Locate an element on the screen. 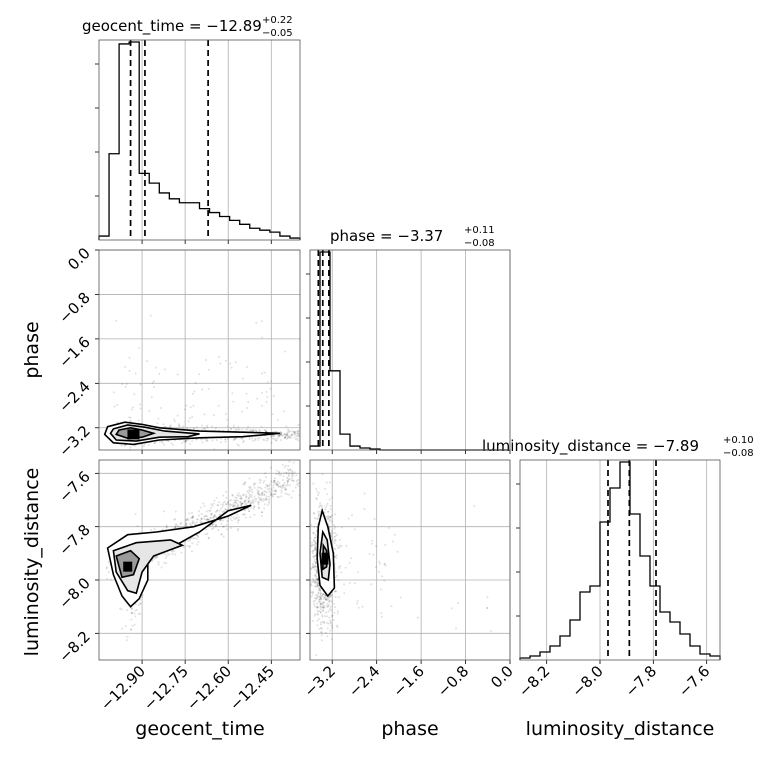 The image size is (760, 760). x-tick-label: −3.2 is located at coordinates (320, 681).